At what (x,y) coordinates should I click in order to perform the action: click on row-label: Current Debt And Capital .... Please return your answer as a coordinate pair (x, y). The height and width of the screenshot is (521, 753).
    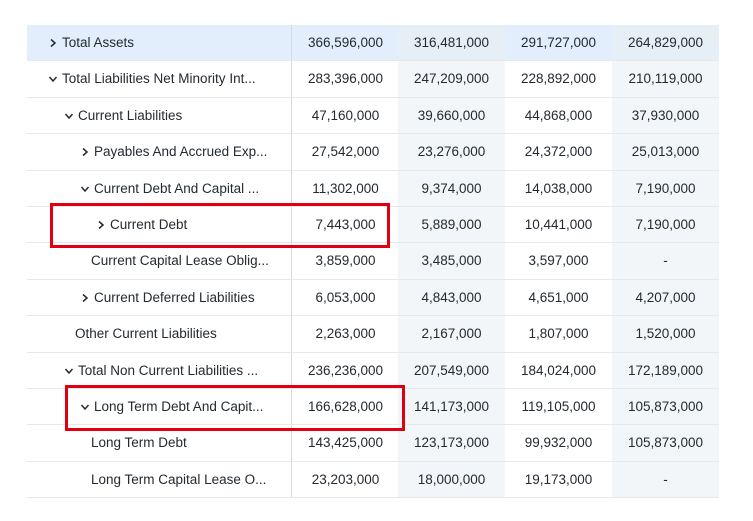
    Looking at the image, I should click on (177, 188).